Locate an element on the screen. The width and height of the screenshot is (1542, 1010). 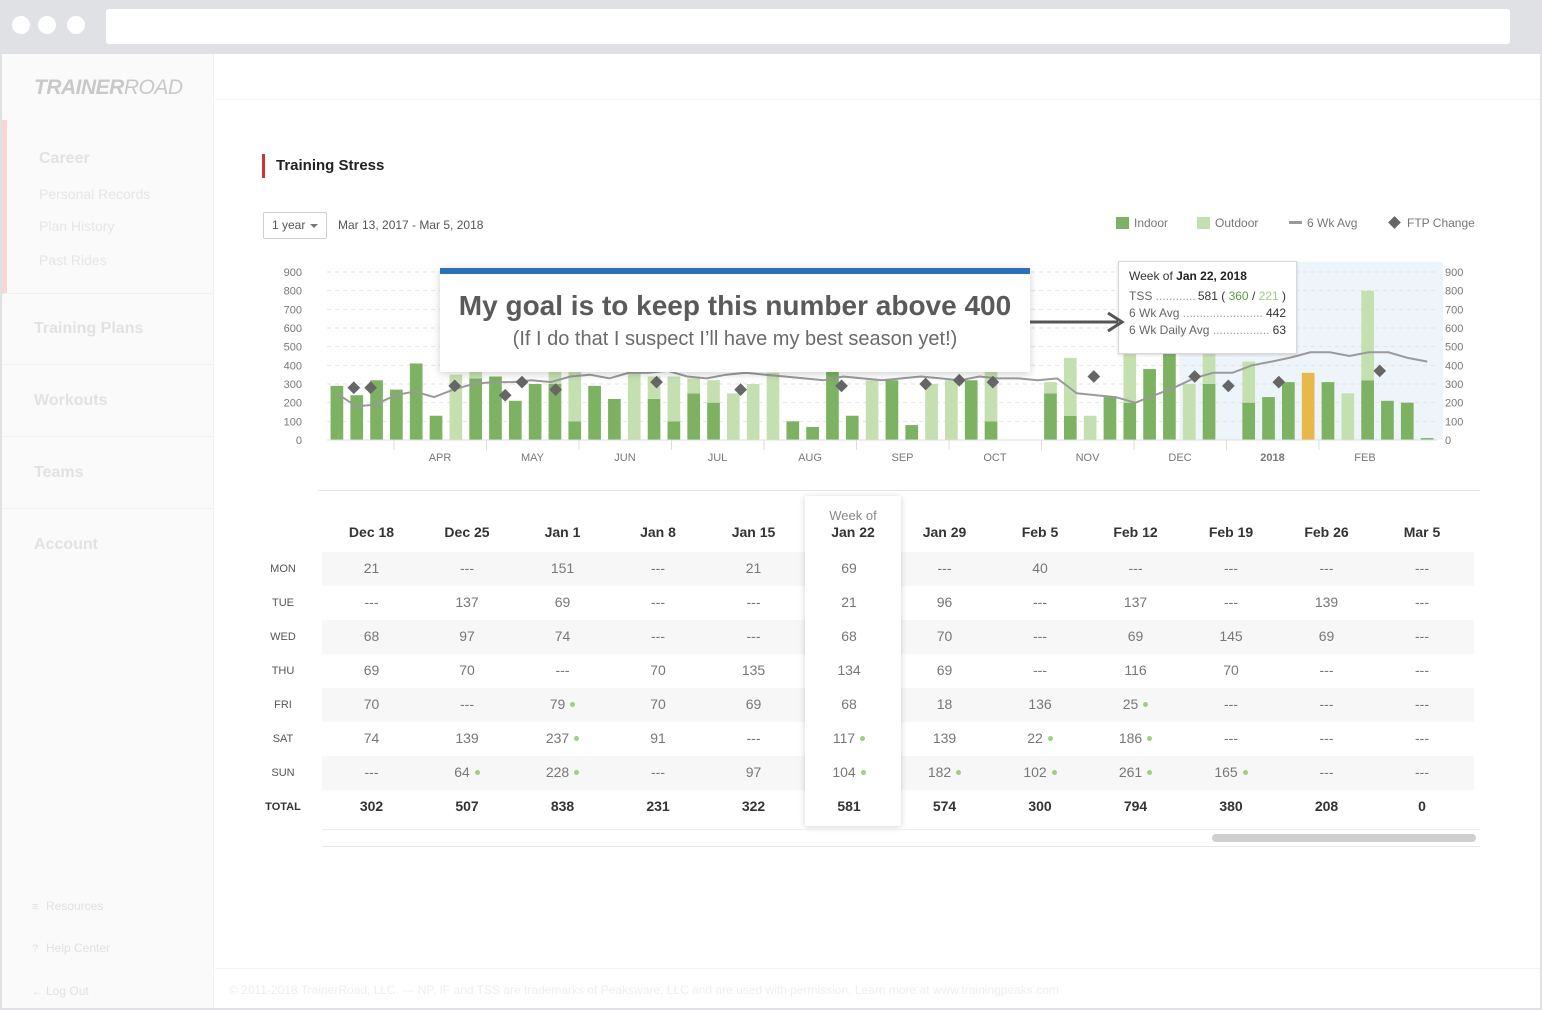
table-cell: 261 is located at coordinates (1135, 772).